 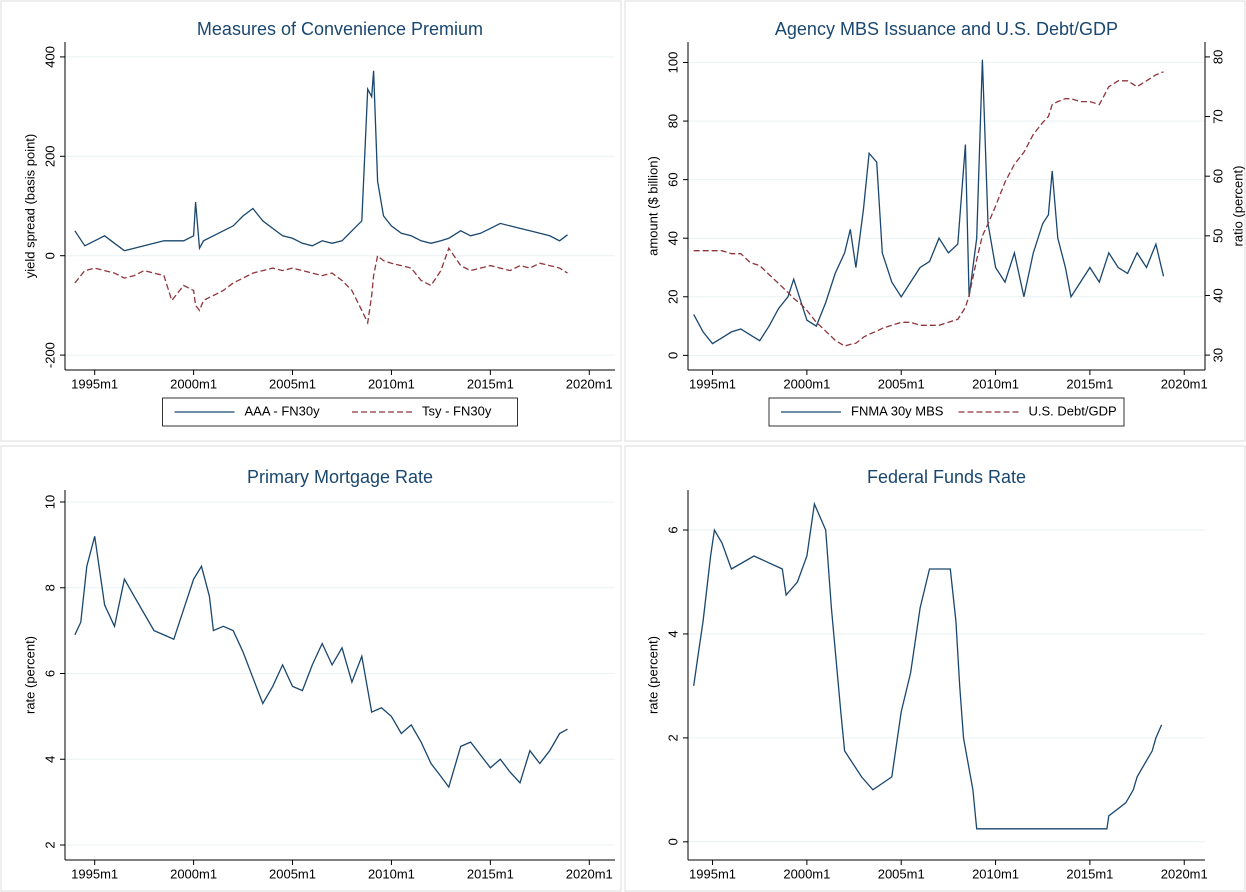 I want to click on legend-label: Tsy - FN30y, so click(x=457, y=410).